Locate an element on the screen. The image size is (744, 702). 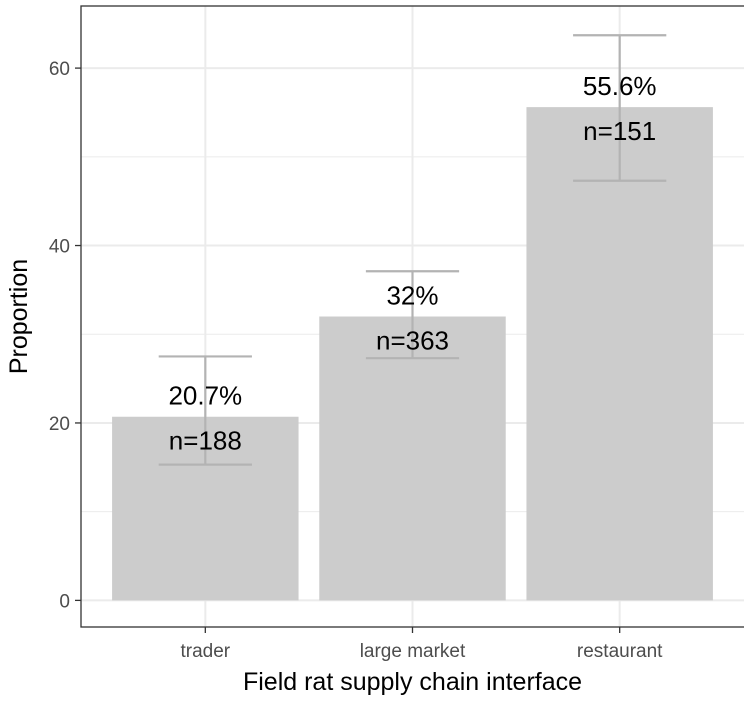
data-label-percent: 32% is located at coordinates (412, 296).